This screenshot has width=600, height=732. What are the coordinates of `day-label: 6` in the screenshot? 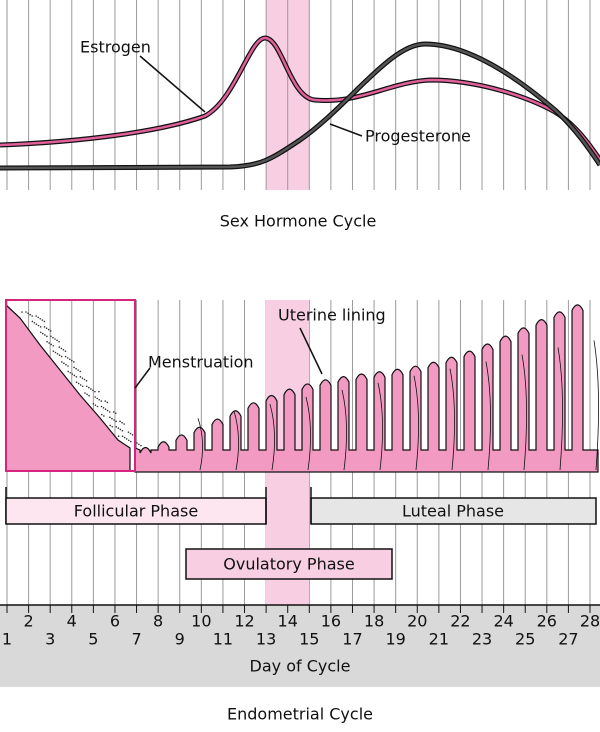 It's located at (115, 621).